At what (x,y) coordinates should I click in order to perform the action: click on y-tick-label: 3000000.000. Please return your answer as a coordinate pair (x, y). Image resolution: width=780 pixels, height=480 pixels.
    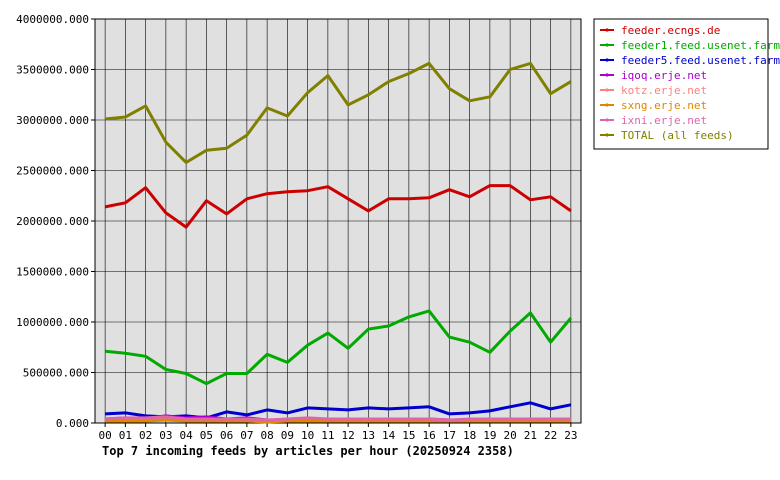
    Looking at the image, I should click on (52, 120).